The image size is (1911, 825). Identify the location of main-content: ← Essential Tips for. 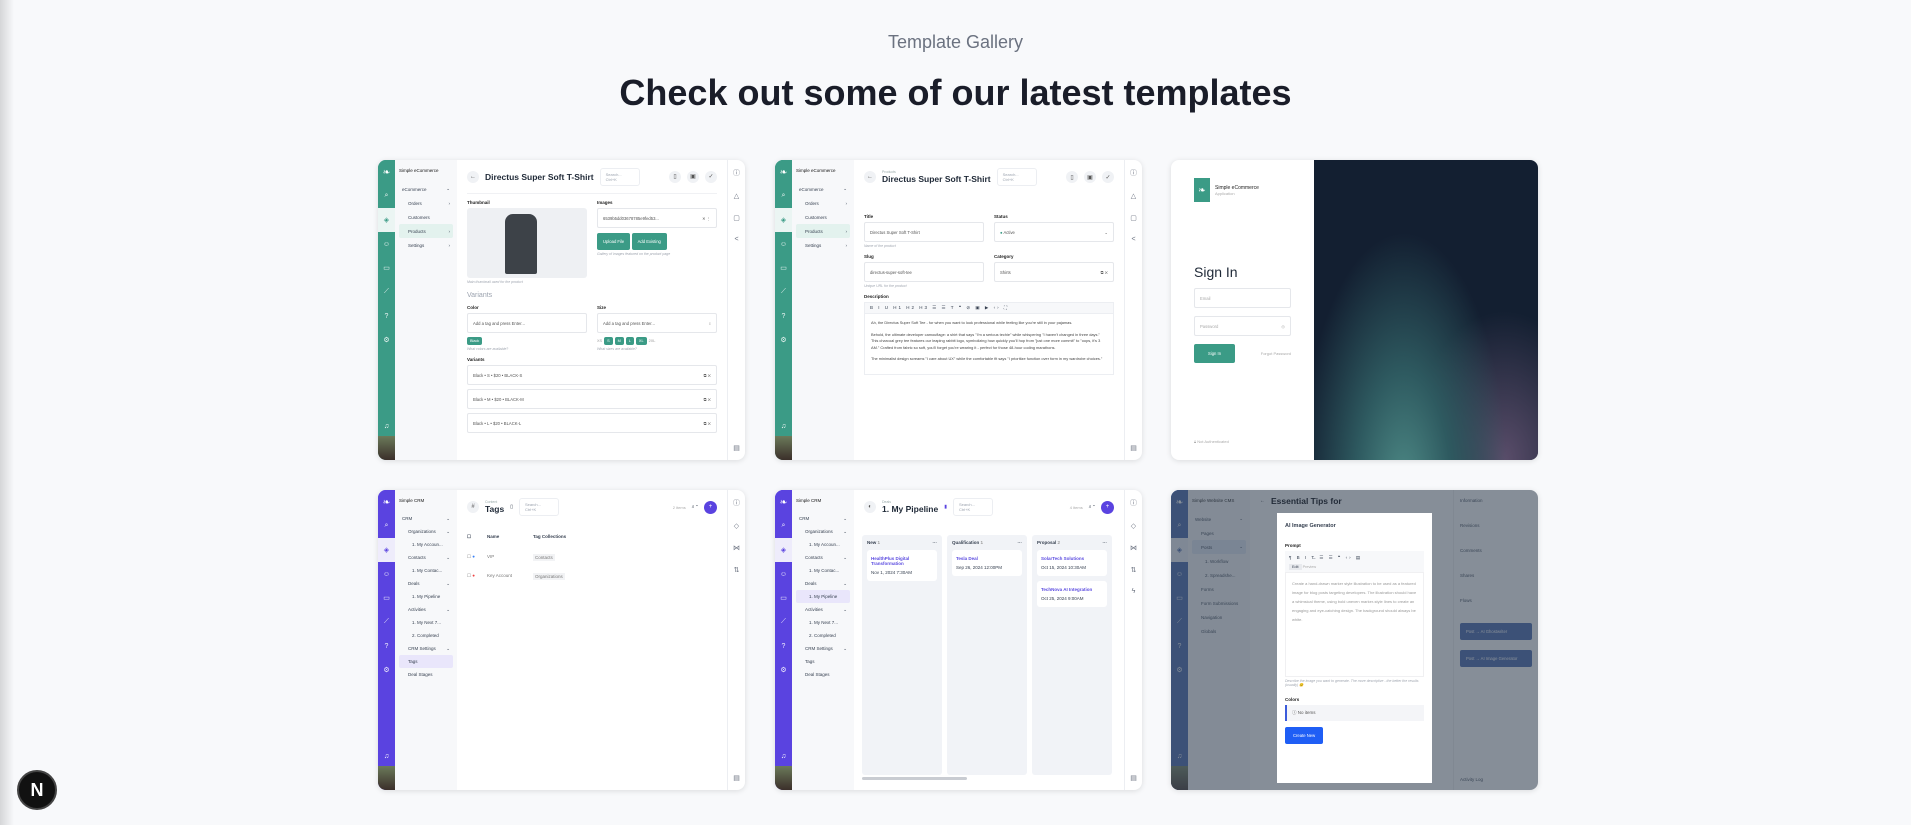
(1351, 640).